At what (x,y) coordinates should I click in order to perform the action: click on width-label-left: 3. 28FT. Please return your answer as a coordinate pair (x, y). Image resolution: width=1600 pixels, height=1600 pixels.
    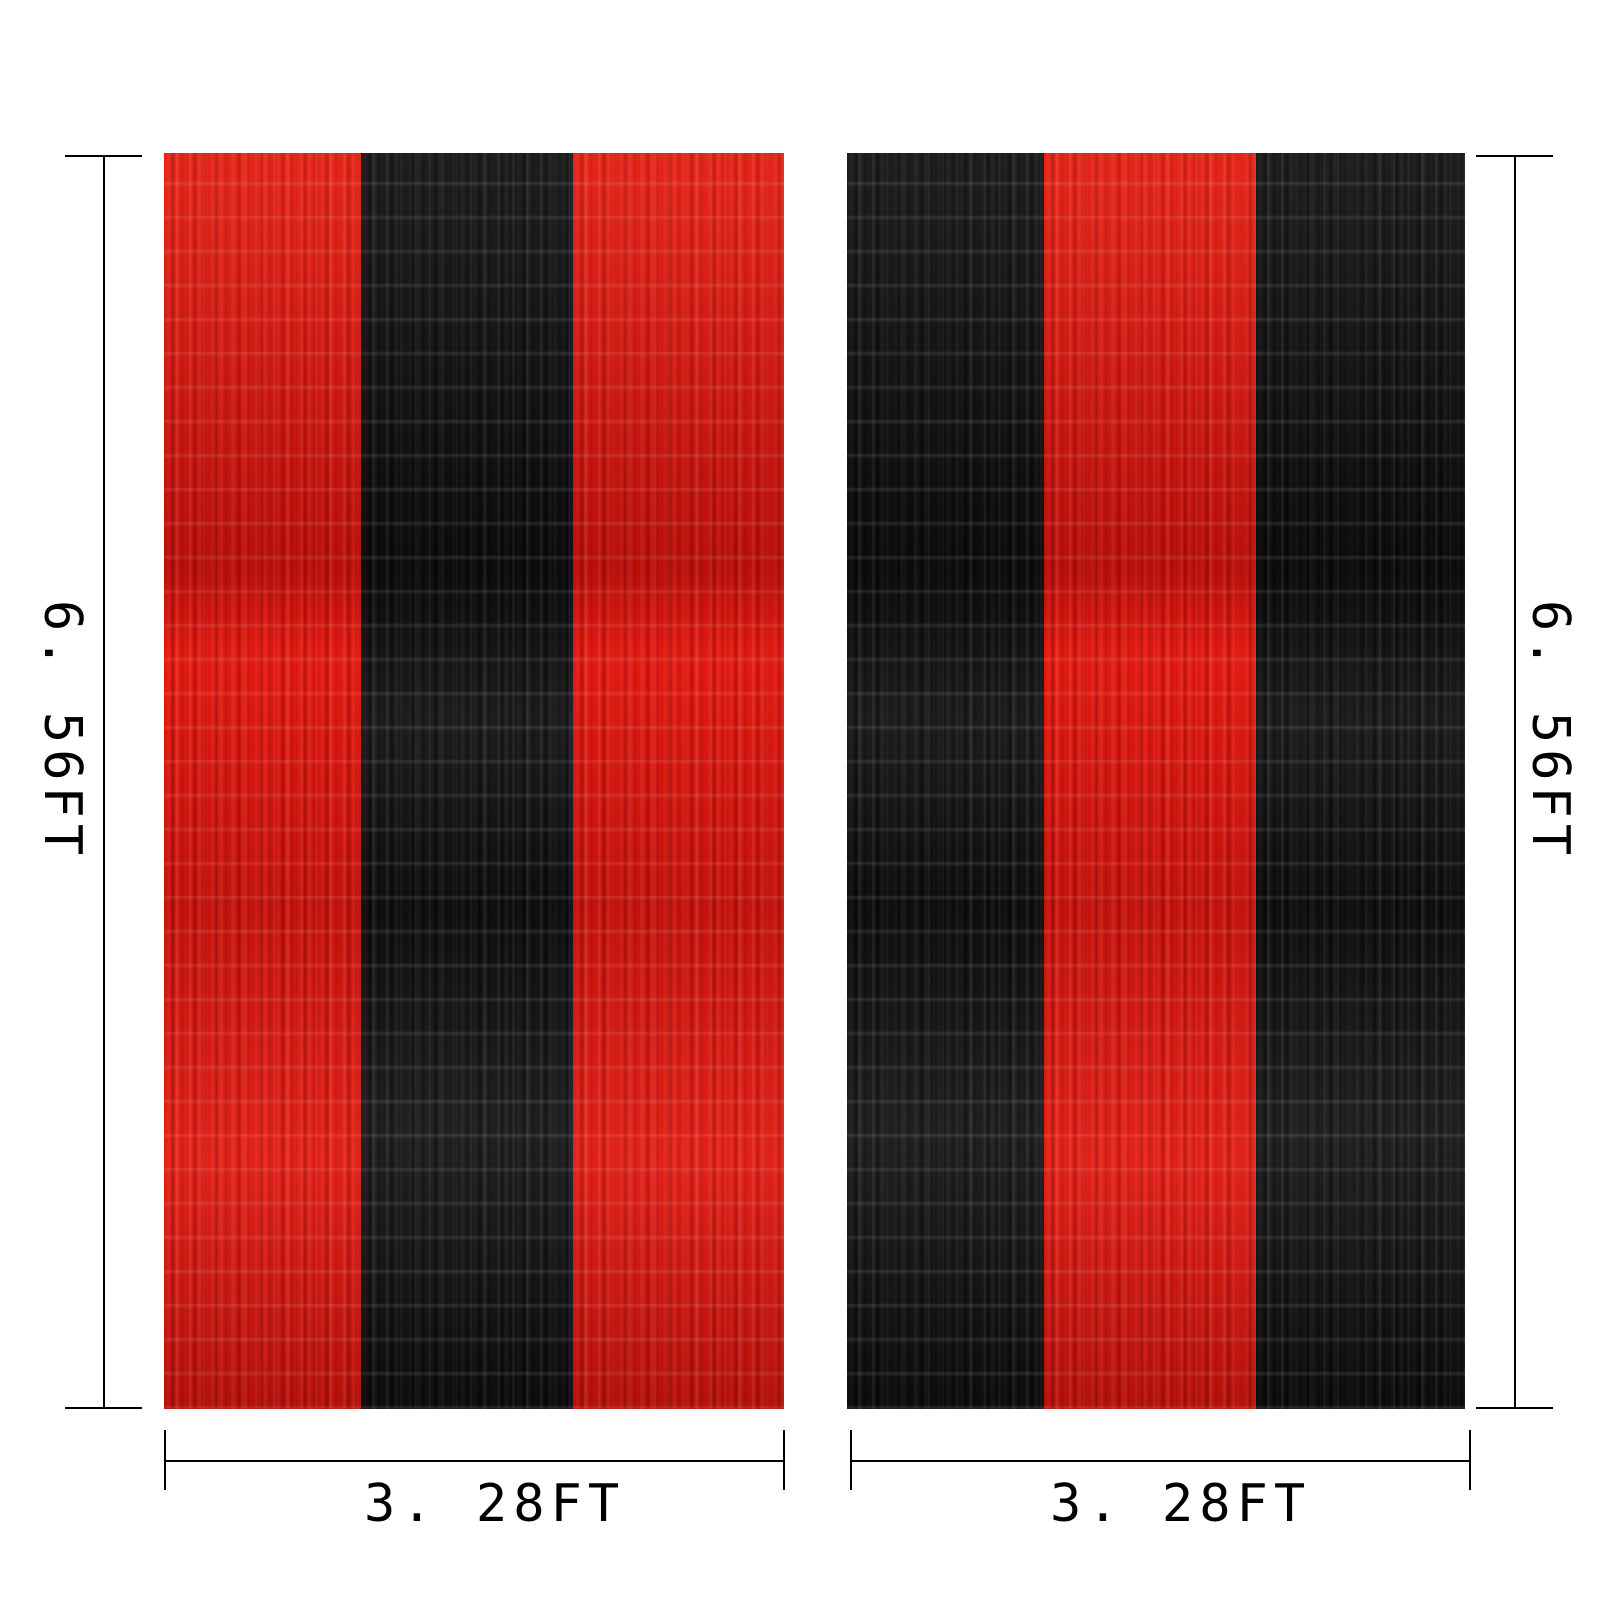
    Looking at the image, I should click on (495, 1504).